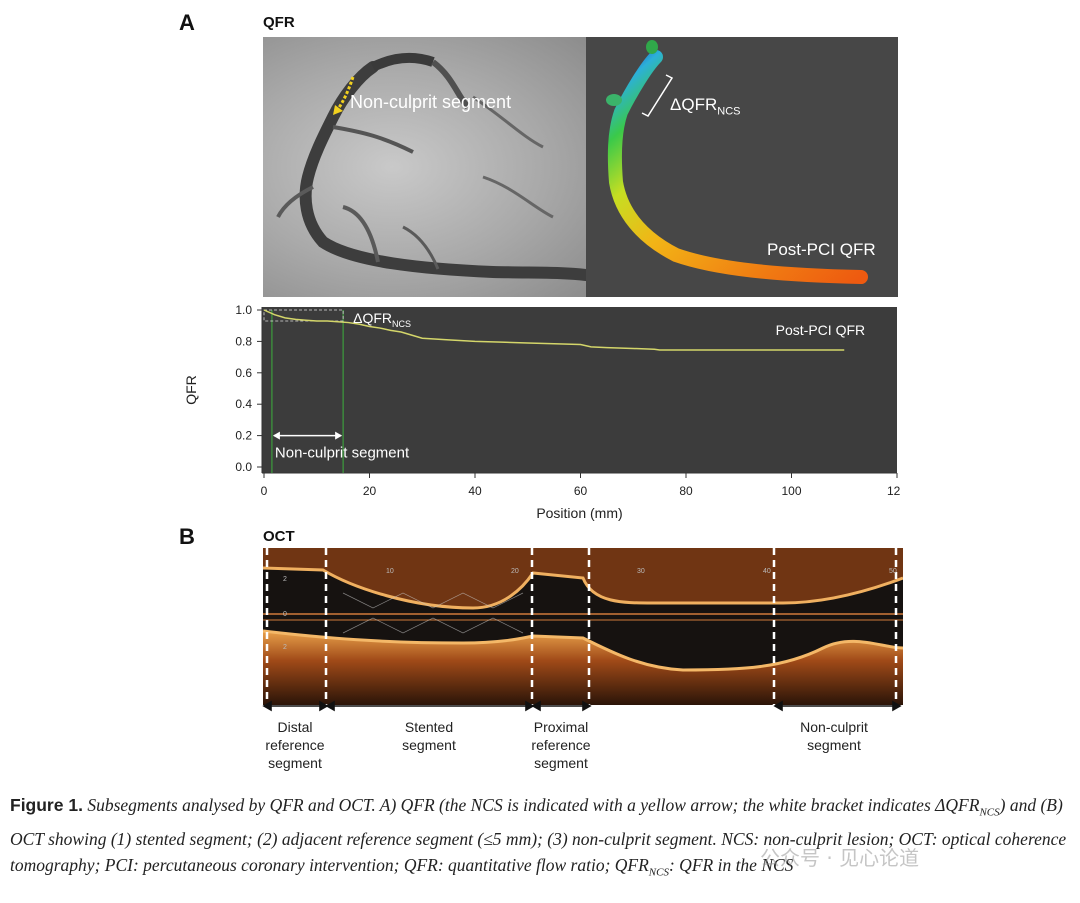 This screenshot has width=1080, height=903. I want to click on oct-longitudinal-image: 2 0 2 10 20 30 40 50, so click(583, 626).